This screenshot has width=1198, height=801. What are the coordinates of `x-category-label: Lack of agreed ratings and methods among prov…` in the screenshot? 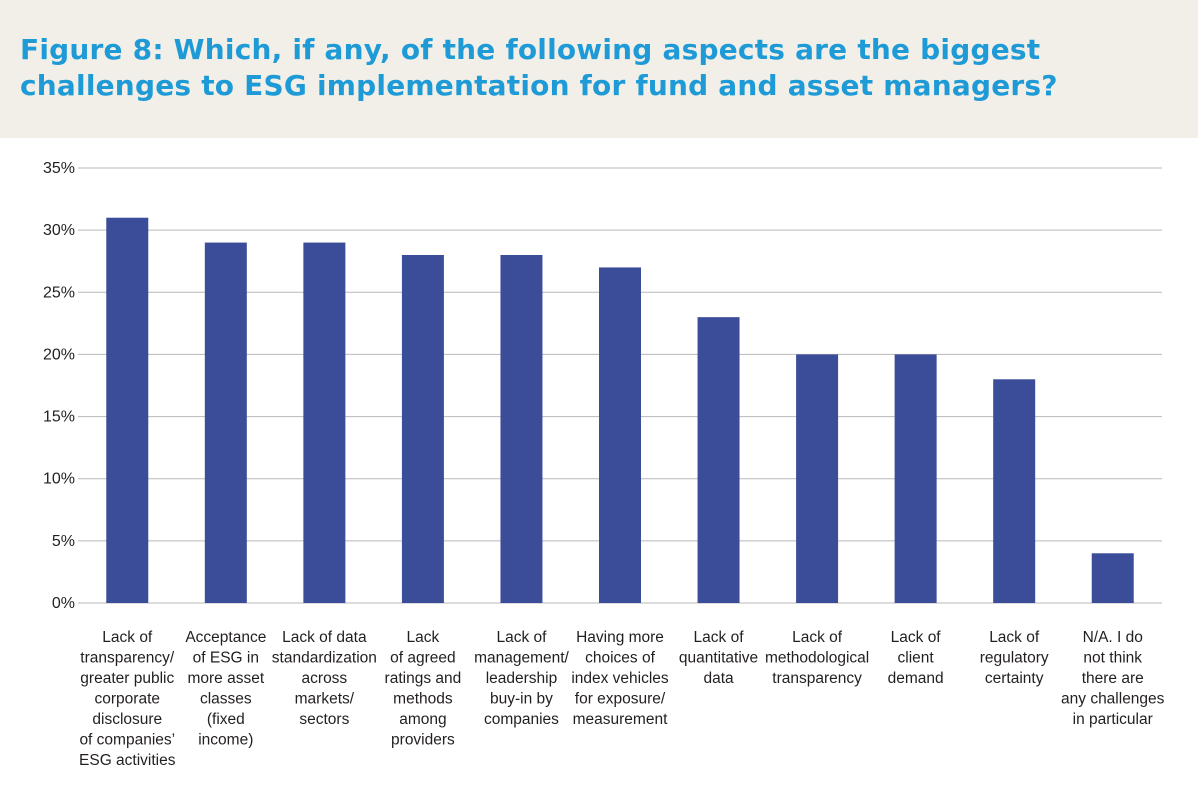 It's located at (423, 689).